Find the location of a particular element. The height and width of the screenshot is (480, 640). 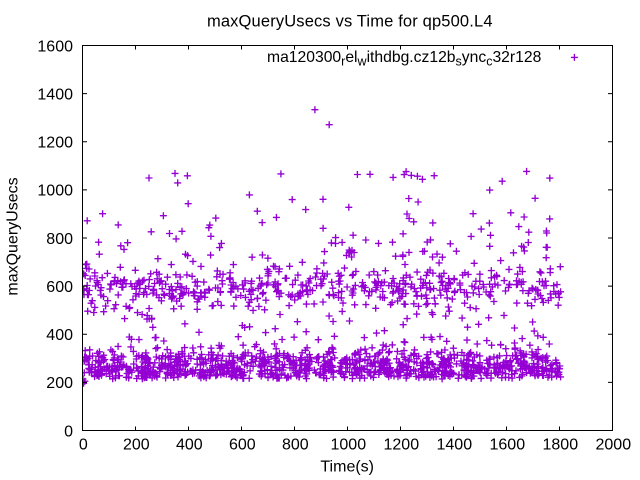

svg-text: 2000 is located at coordinates (614, 445).